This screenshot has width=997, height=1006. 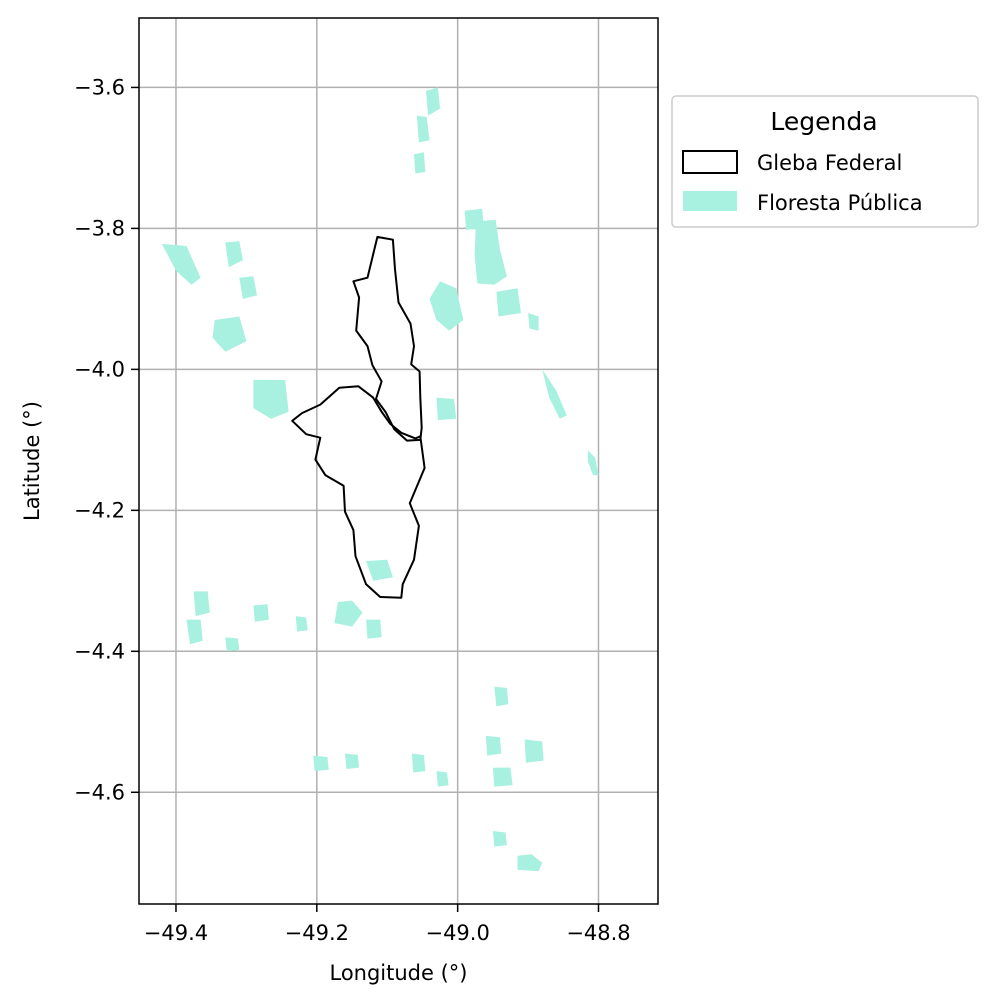 I want to click on layer-gleba-federal, so click(x=358, y=417).